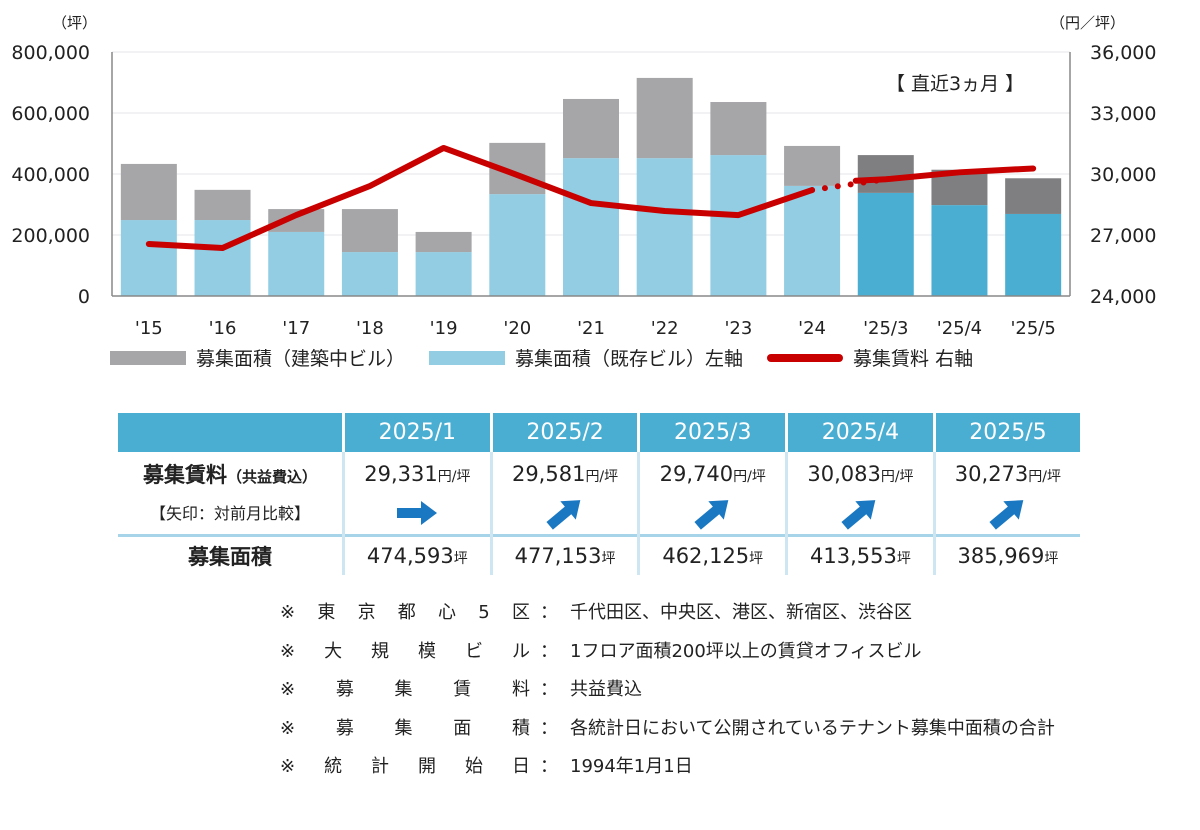 The width and height of the screenshot is (1200, 830). What do you see at coordinates (520, 766) in the screenshot?
I see `footnote-key-char: 日` at bounding box center [520, 766].